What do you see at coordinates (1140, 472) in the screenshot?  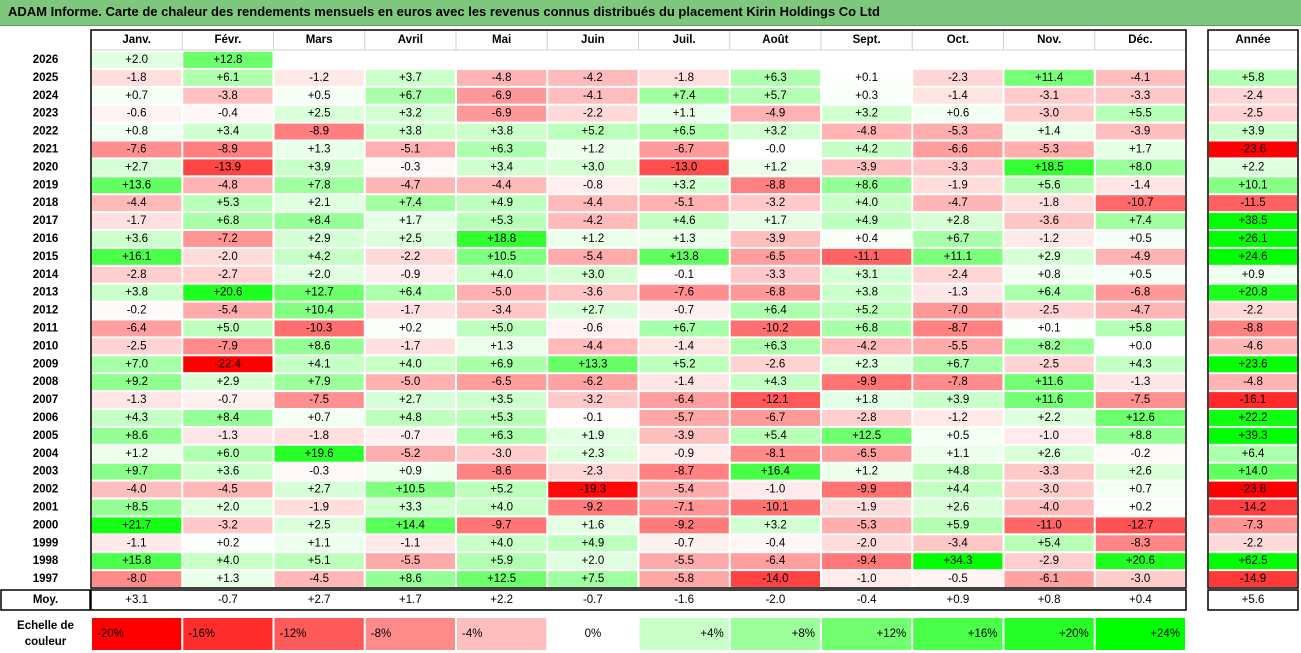 I see `heat-cell-value: +2.6` at bounding box center [1140, 472].